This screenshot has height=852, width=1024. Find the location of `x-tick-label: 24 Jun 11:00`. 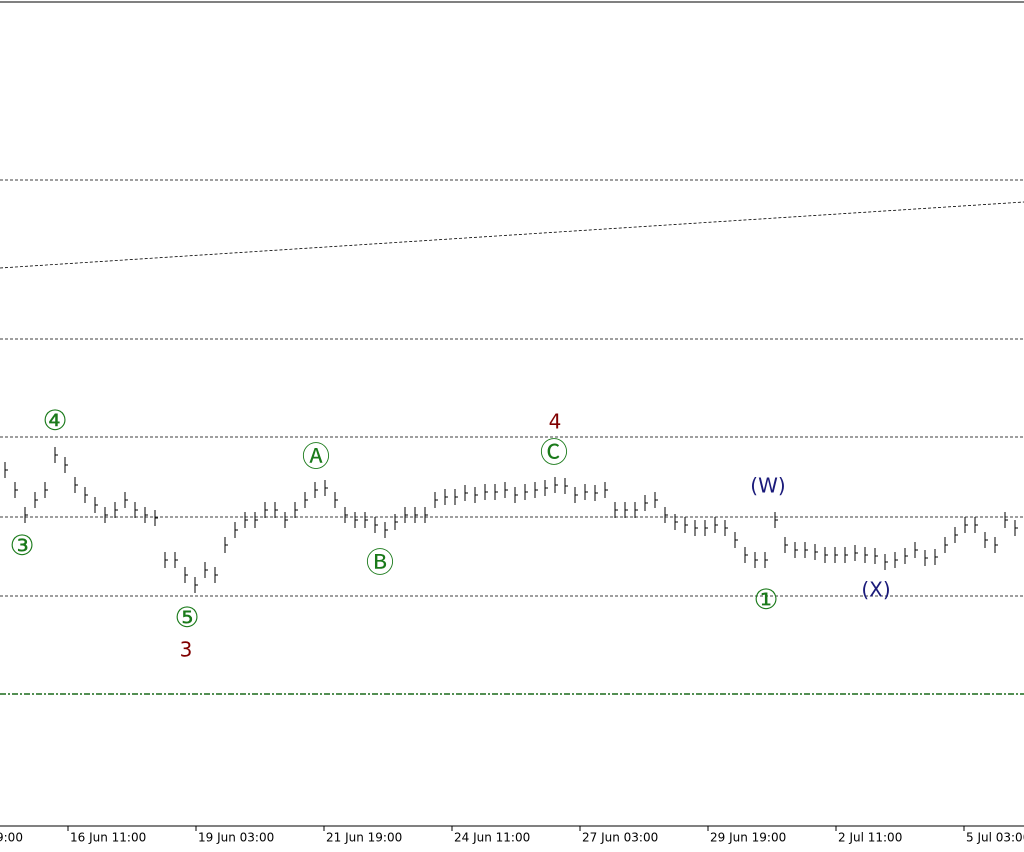

x-tick-label: 24 Jun 11:00 is located at coordinates (492, 838).